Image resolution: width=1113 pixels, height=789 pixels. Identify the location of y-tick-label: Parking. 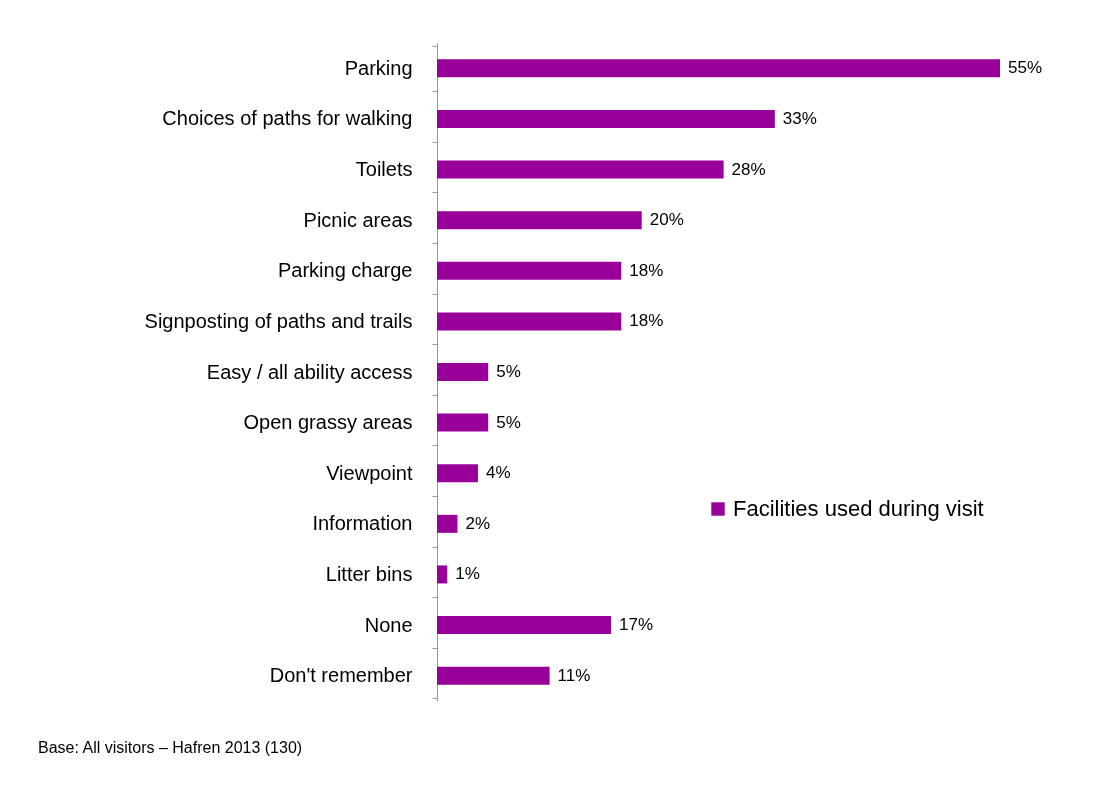
(378, 67).